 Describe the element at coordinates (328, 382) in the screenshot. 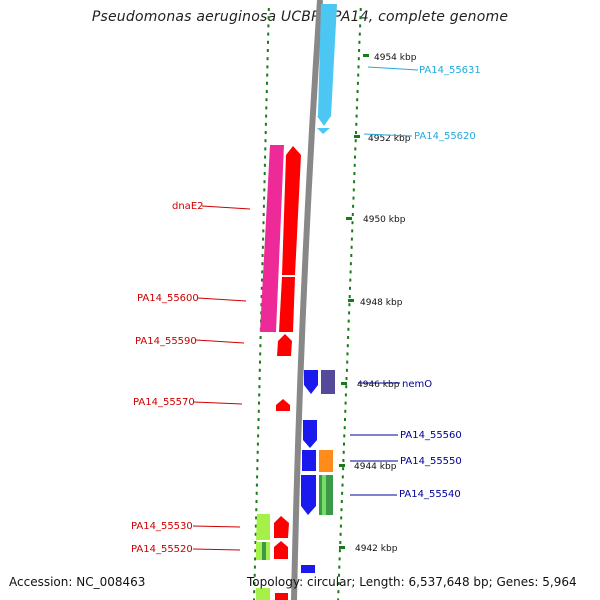

I see `feature-nemO-slate` at that location.